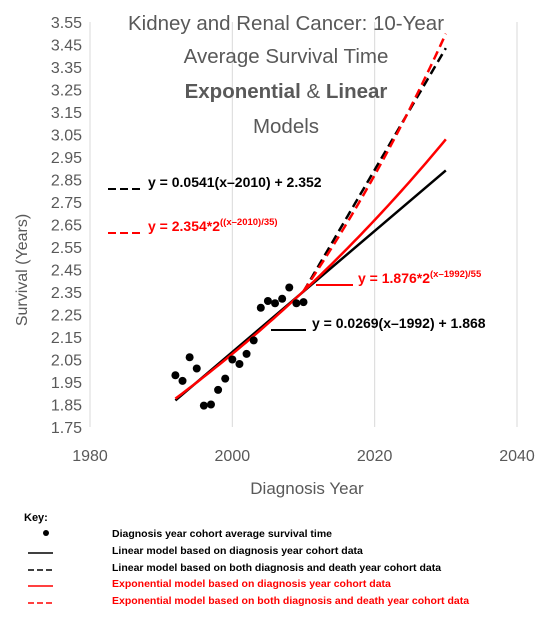  I want to click on equation-base: y = 0.0541(x–2010) + 2.352, so click(235, 182).